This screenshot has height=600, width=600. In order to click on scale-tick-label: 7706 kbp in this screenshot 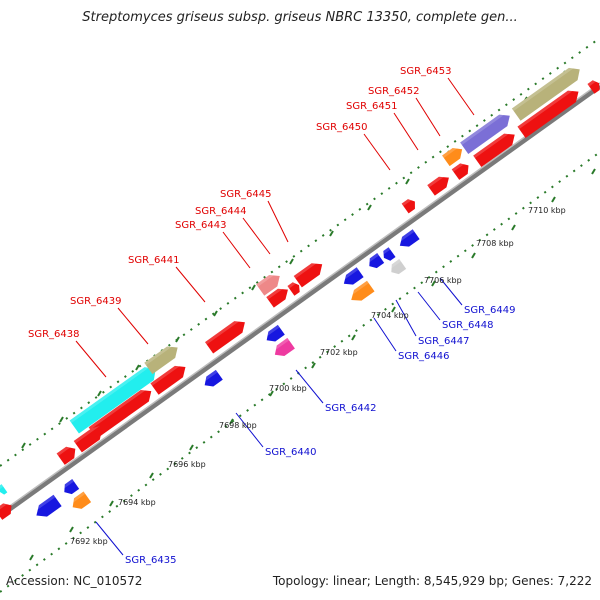, I will do `click(443, 280)`.